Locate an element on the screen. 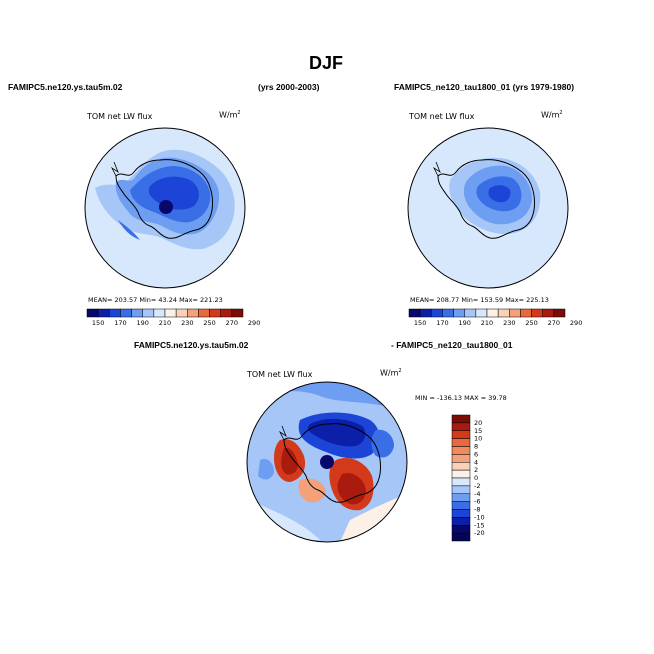 This screenshot has width=654, height=654. colorbar-tick-label: 2 is located at coordinates (476, 470).